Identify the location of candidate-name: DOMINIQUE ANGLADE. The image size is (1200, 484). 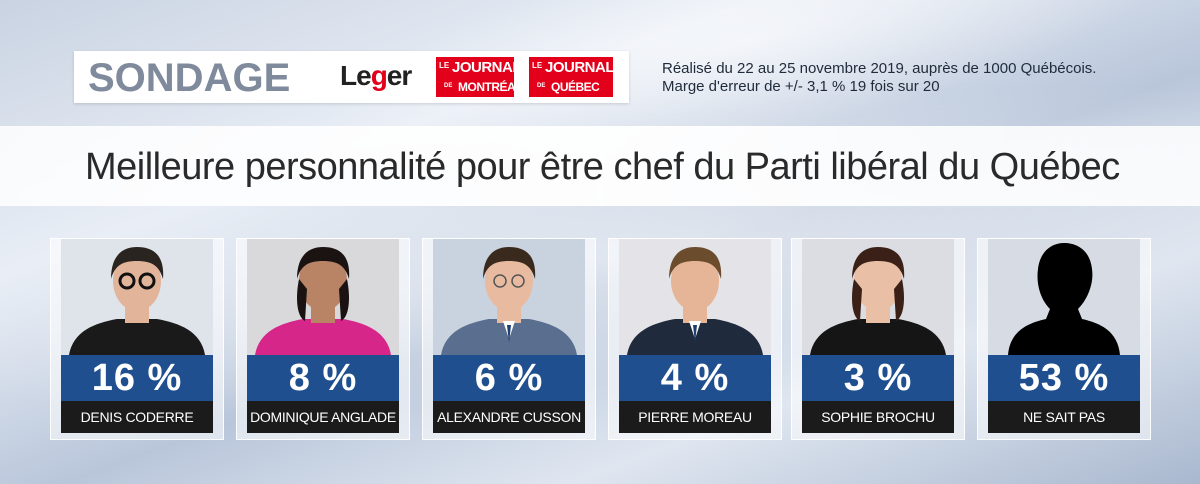
(323, 417).